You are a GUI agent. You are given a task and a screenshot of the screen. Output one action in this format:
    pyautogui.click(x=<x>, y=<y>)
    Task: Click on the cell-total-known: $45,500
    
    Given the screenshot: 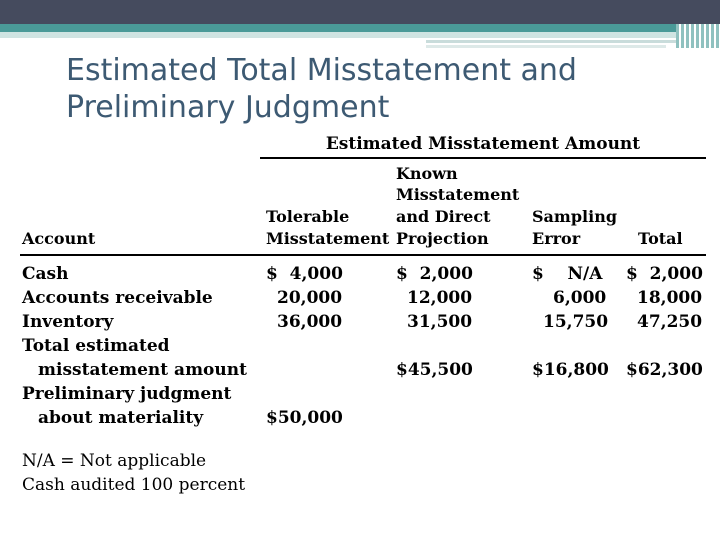 What is the action you would take?
    pyautogui.click(x=434, y=370)
    